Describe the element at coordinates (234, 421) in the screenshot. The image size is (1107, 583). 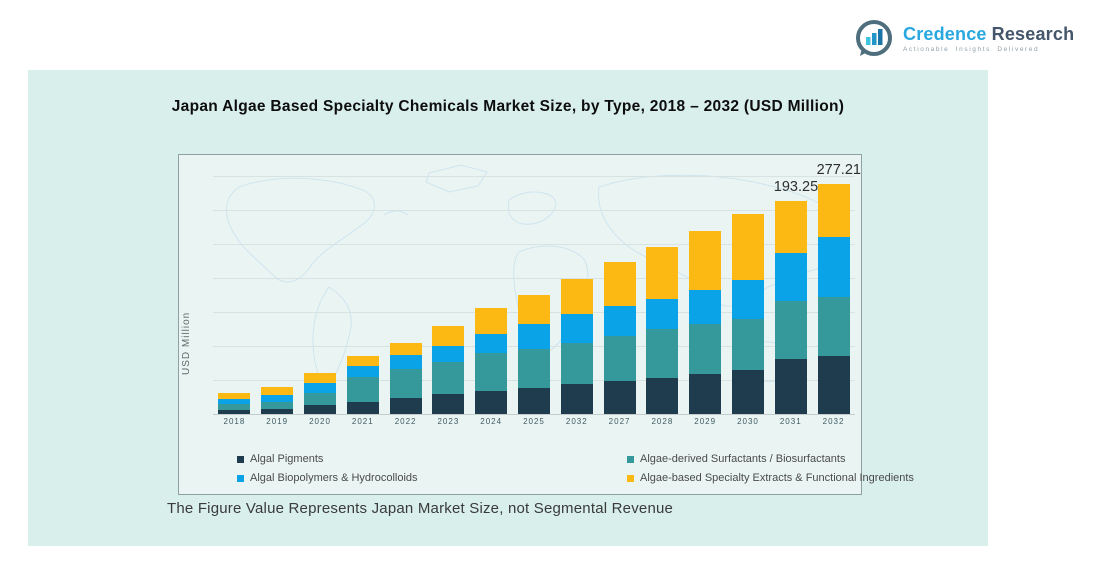
I see `x-tick-label: 2018` at that location.